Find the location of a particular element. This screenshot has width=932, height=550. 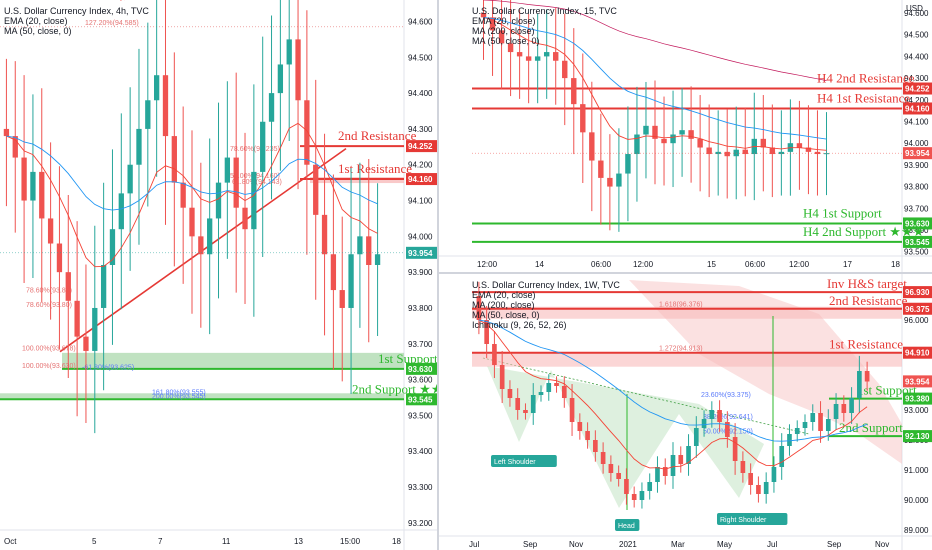

h4-x-tick-label: 13 is located at coordinates (298, 541).